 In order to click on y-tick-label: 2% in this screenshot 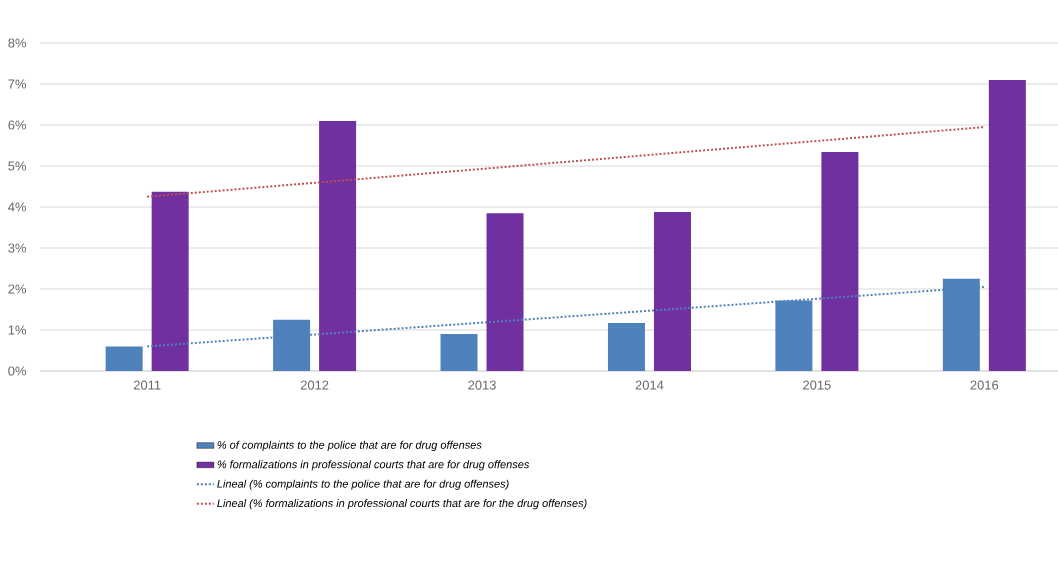, I will do `click(17, 289)`.